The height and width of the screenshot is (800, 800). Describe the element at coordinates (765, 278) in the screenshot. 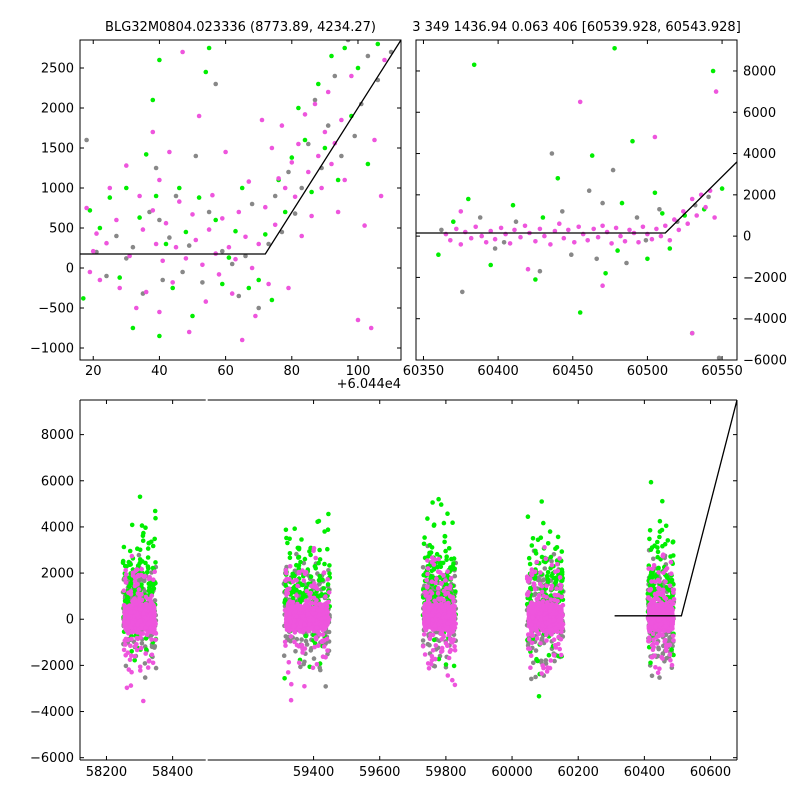

I see `y-tick-label: −2000` at that location.